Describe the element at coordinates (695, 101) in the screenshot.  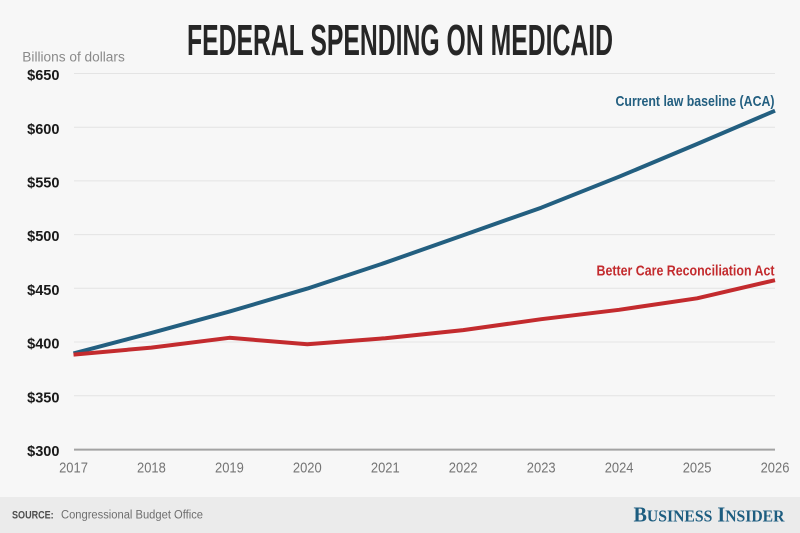
I see `svg-text: Current law baseline (ACA)` at that location.